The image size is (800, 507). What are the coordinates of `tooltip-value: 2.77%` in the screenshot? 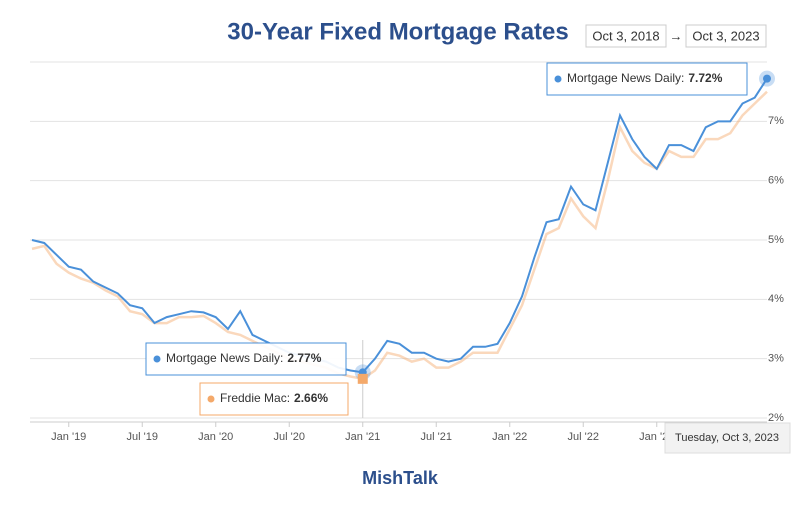 It's located at (304, 358).